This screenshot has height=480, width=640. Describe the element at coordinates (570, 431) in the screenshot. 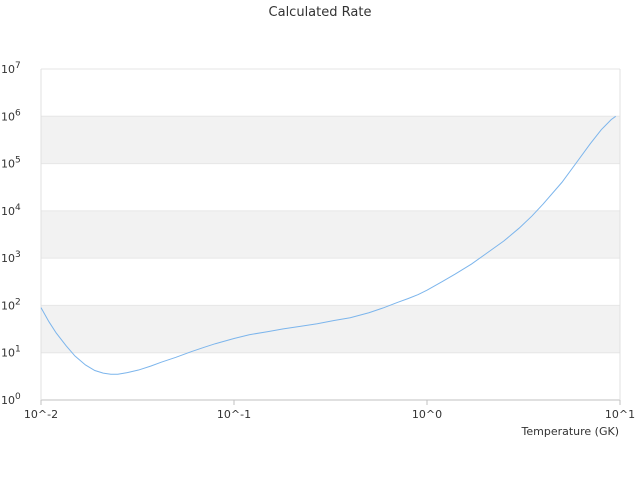

I see `x-axis-title: Temperature (GK)` at that location.